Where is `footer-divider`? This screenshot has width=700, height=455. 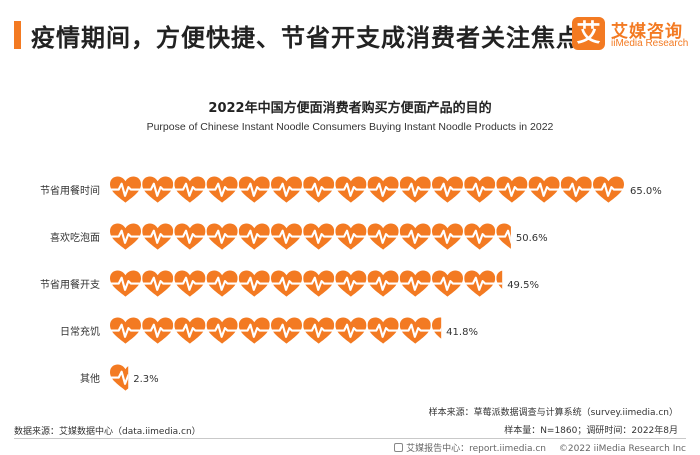 footer-divider is located at coordinates (350, 438).